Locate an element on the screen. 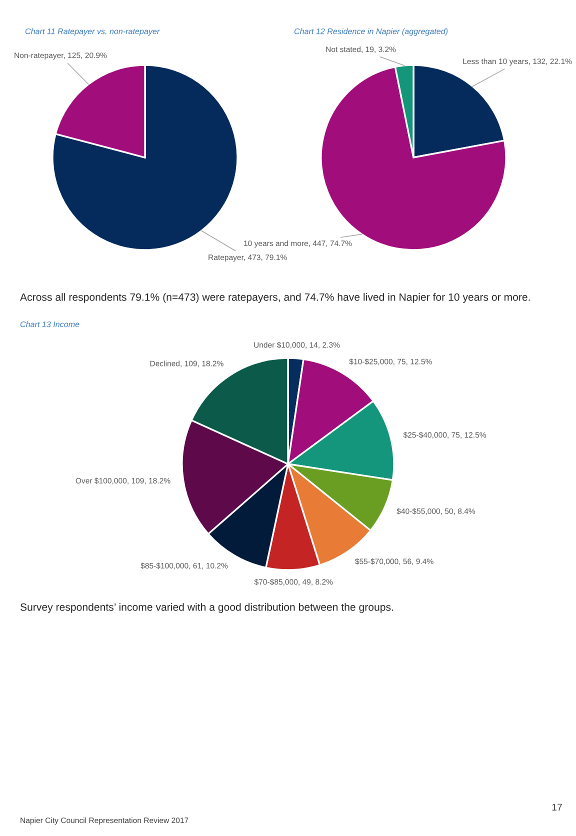  text: 17 is located at coordinates (557, 807).